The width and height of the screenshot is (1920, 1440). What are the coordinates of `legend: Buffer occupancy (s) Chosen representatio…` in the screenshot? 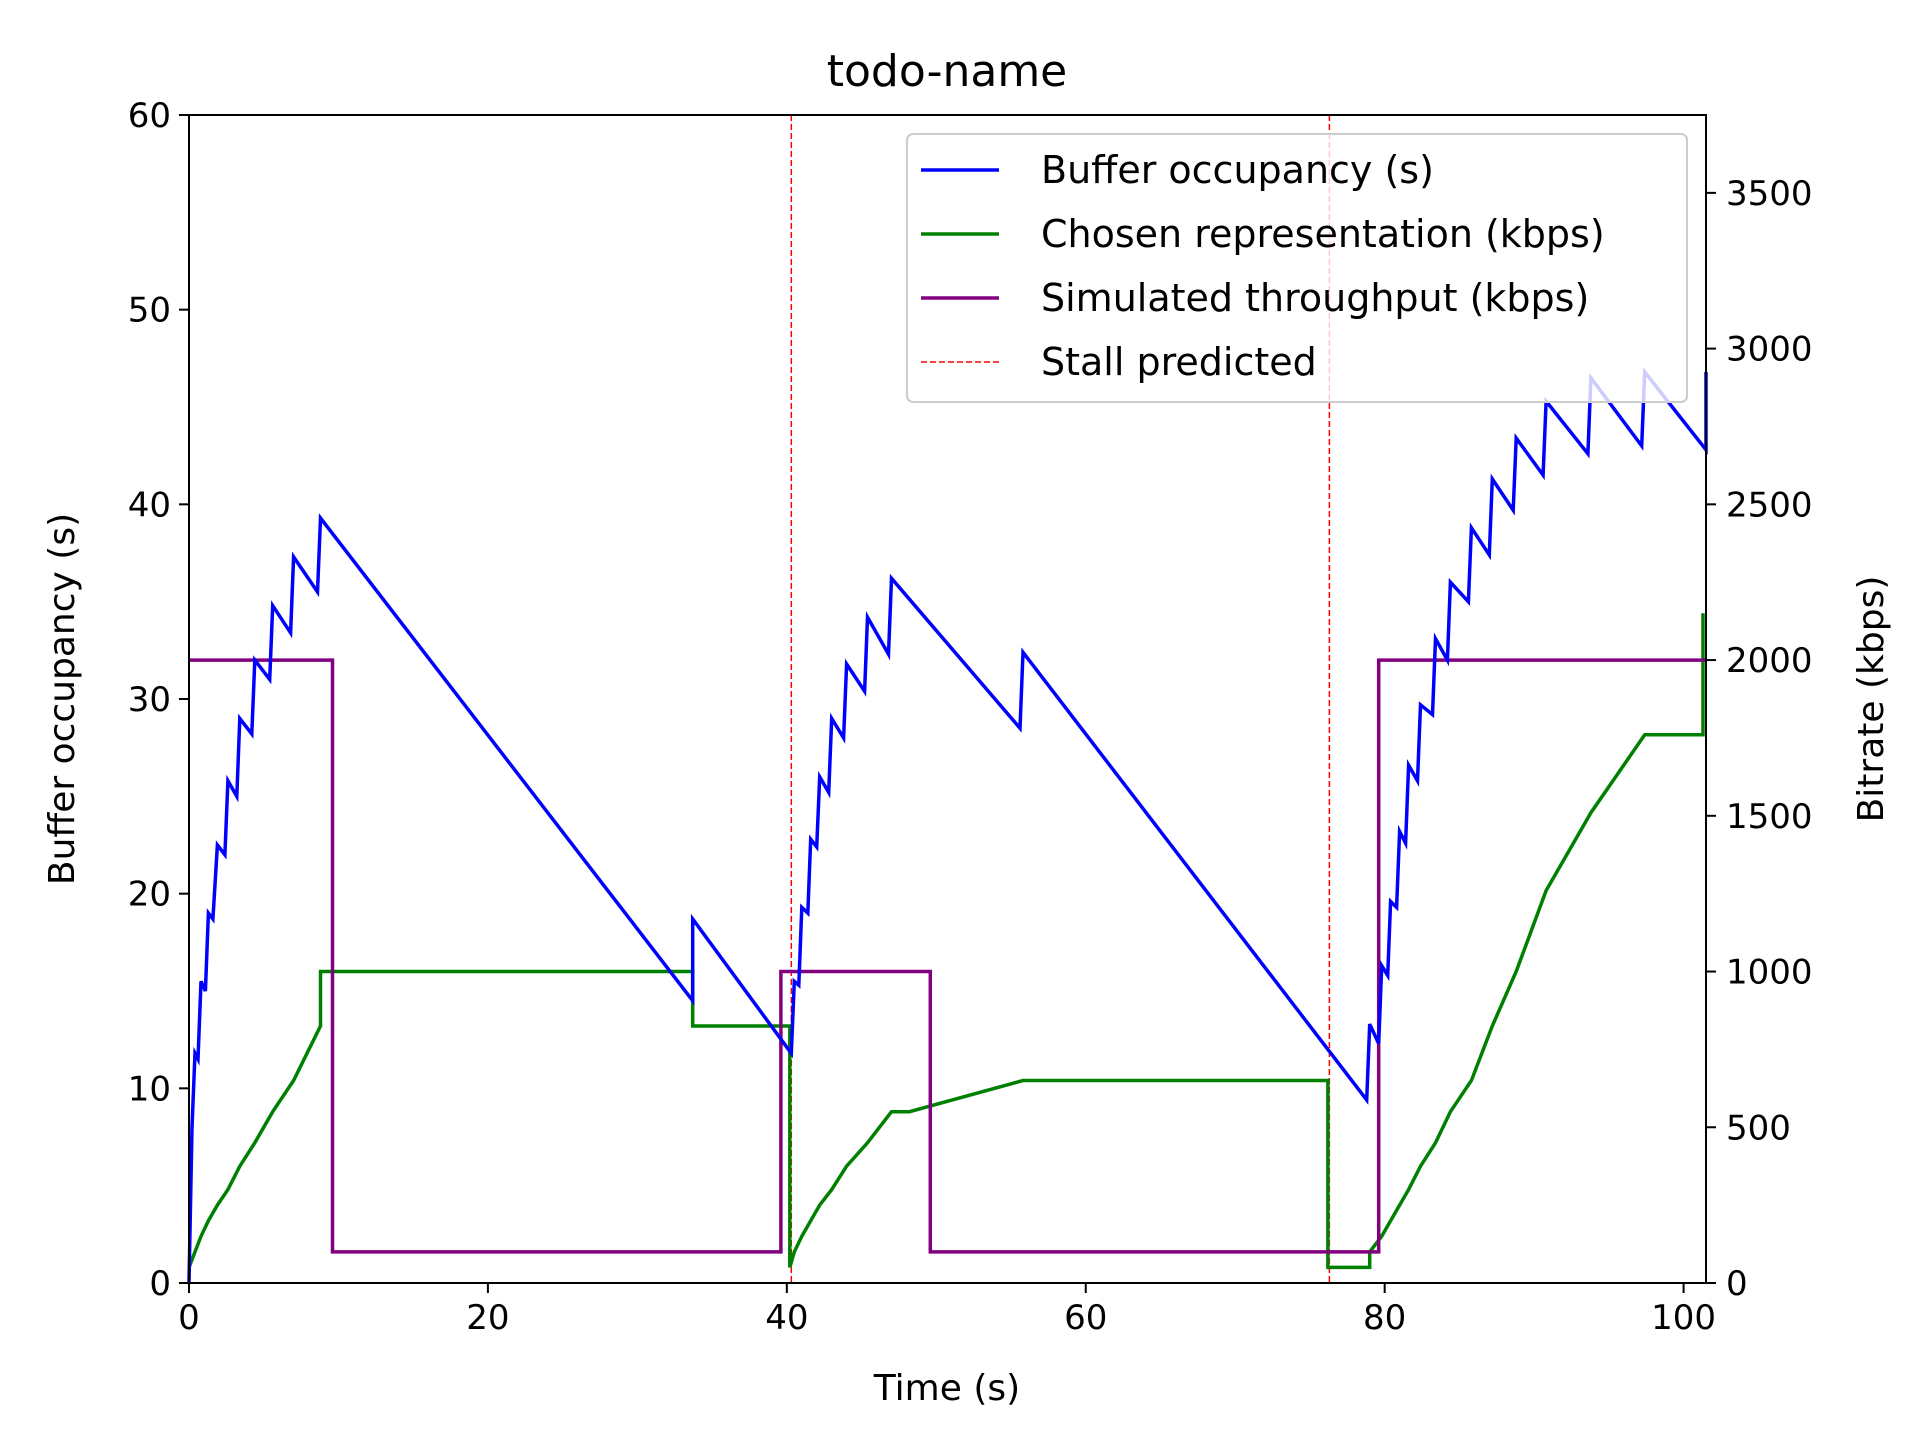 It's located at (1297, 268).